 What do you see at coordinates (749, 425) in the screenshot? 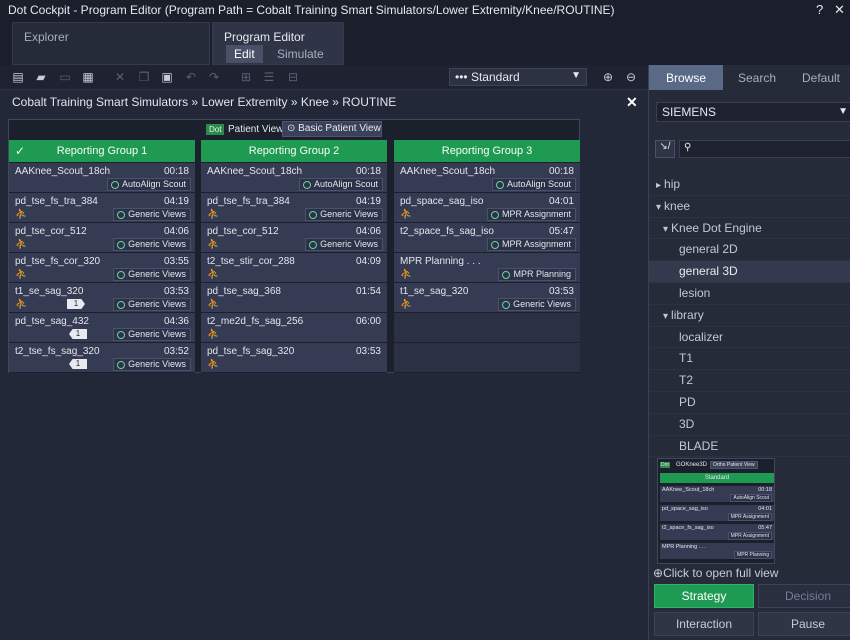
I see `tree-node: 3D` at bounding box center [749, 425].